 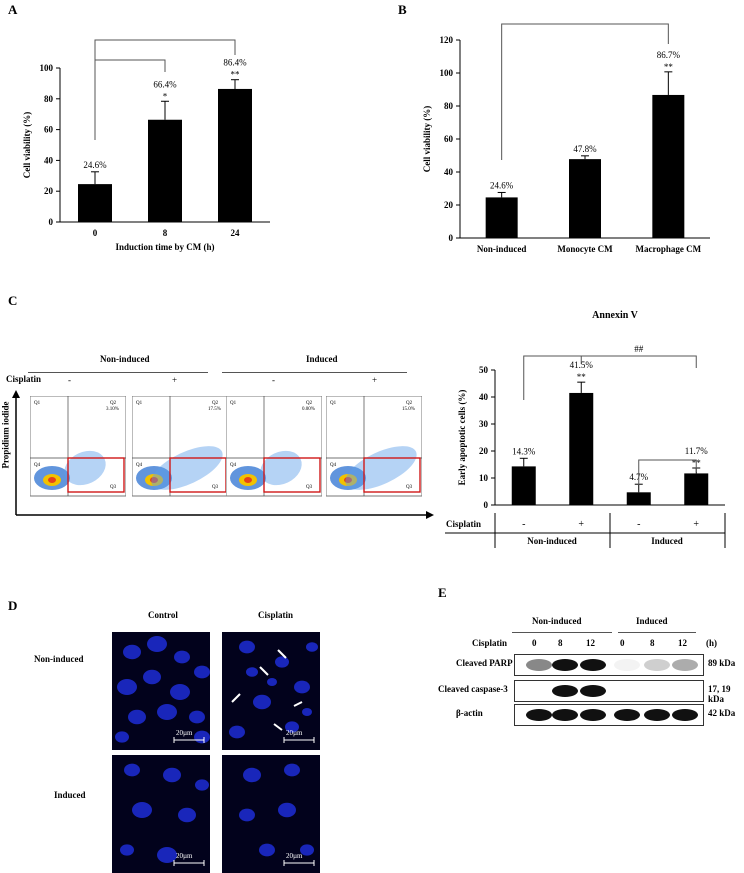 What do you see at coordinates (719, 694) in the screenshot?
I see `blot-kda-label: 17, 19 kDa` at bounding box center [719, 694].